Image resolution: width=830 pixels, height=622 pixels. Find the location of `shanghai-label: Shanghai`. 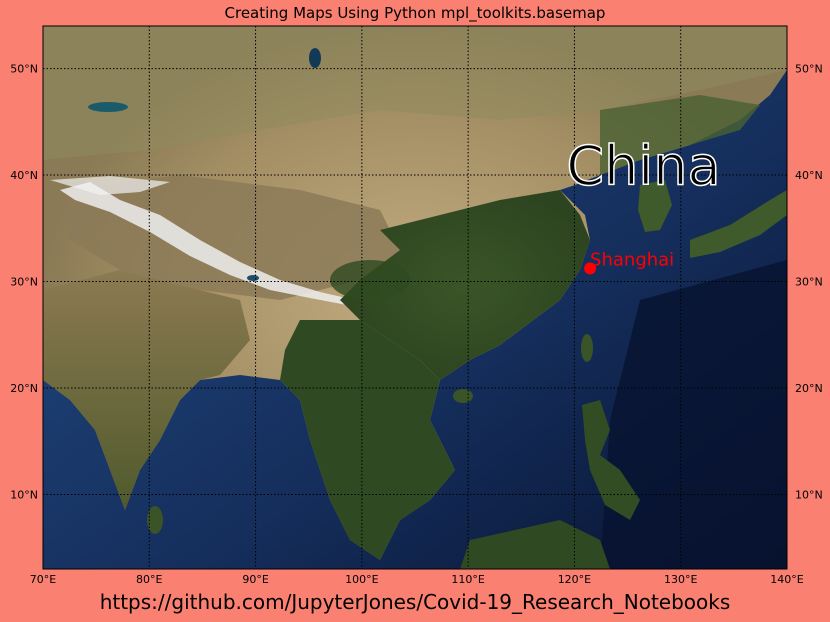

shanghai-label: Shanghai is located at coordinates (632, 259).